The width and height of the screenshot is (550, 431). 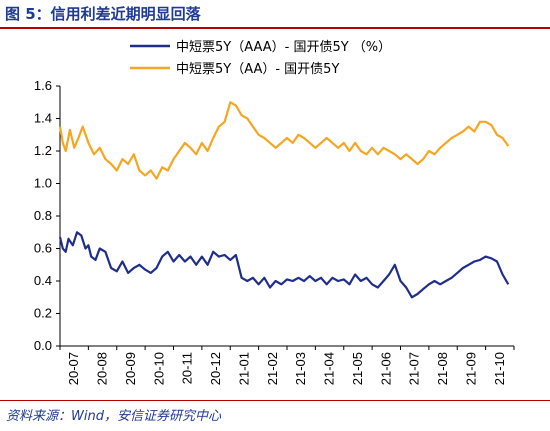 What do you see at coordinates (385, 368) in the screenshot?
I see `x-tick-label: 21-06` at bounding box center [385, 368].